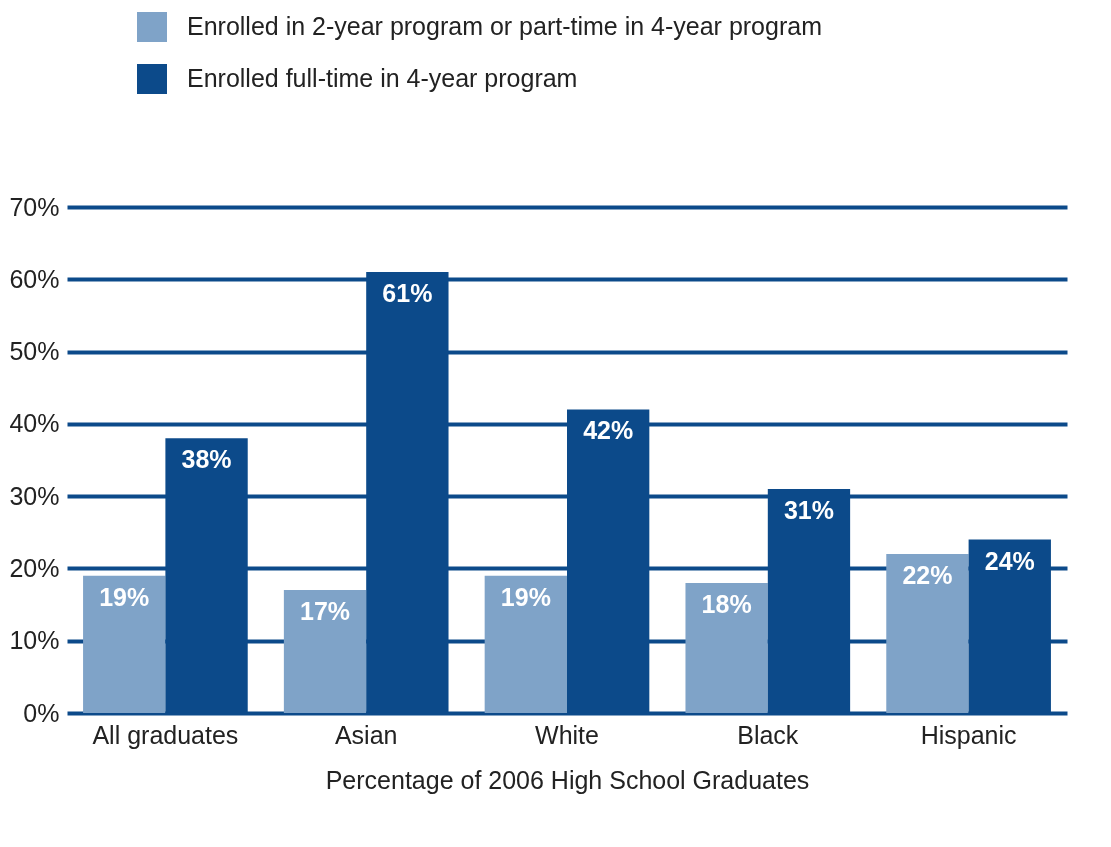  I want to click on y-tick-label: 70%, so click(34, 206).